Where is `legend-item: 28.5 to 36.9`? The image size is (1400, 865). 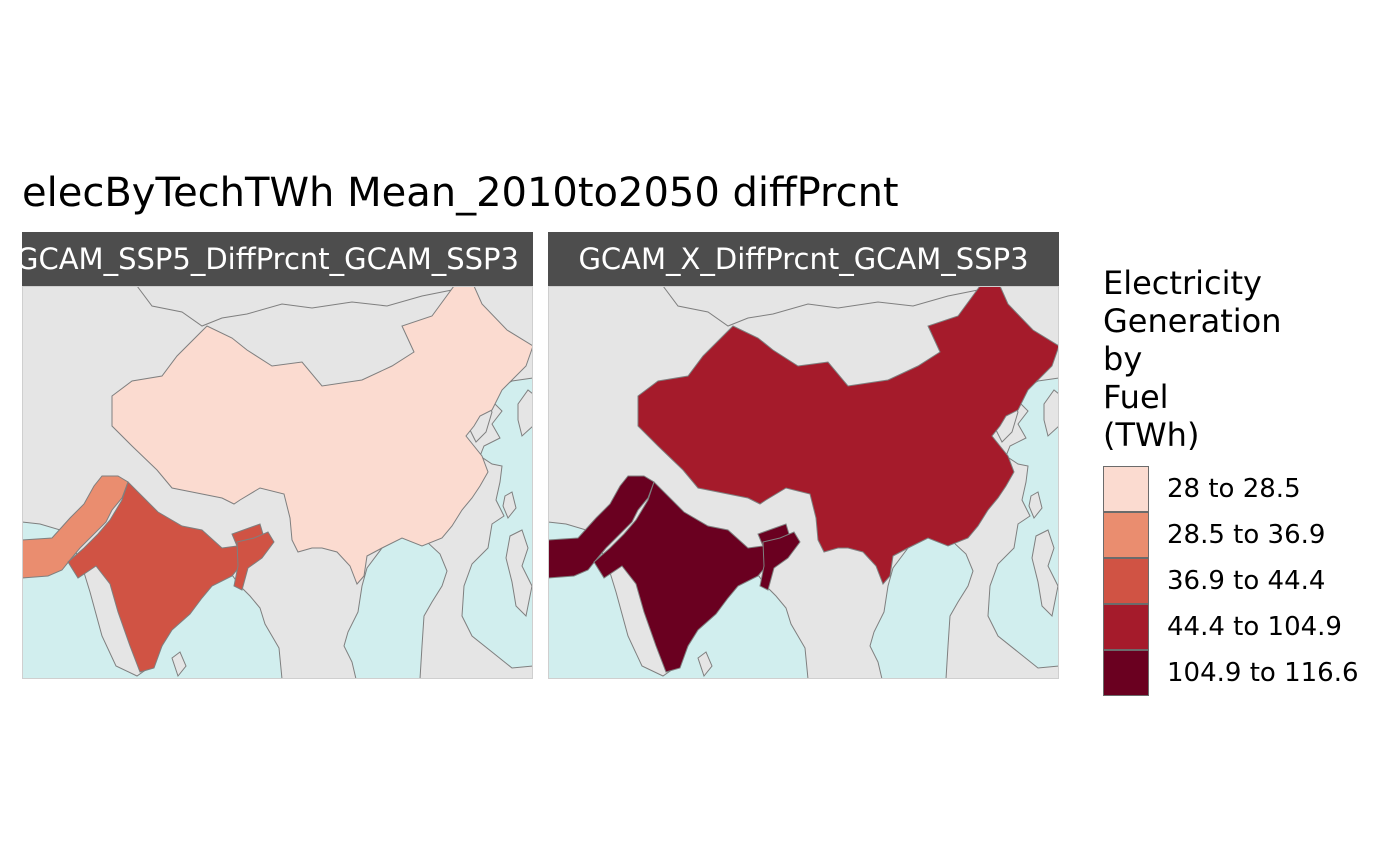
legend-item: 28.5 to 36.9 is located at coordinates (1231, 535).